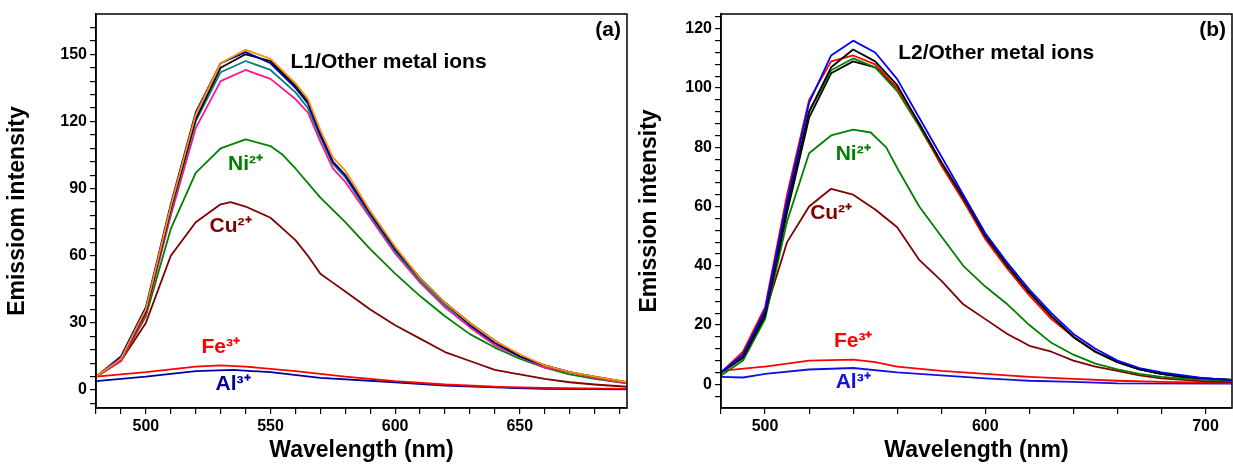  I want to click on x-tick-label: 650, so click(520, 426).